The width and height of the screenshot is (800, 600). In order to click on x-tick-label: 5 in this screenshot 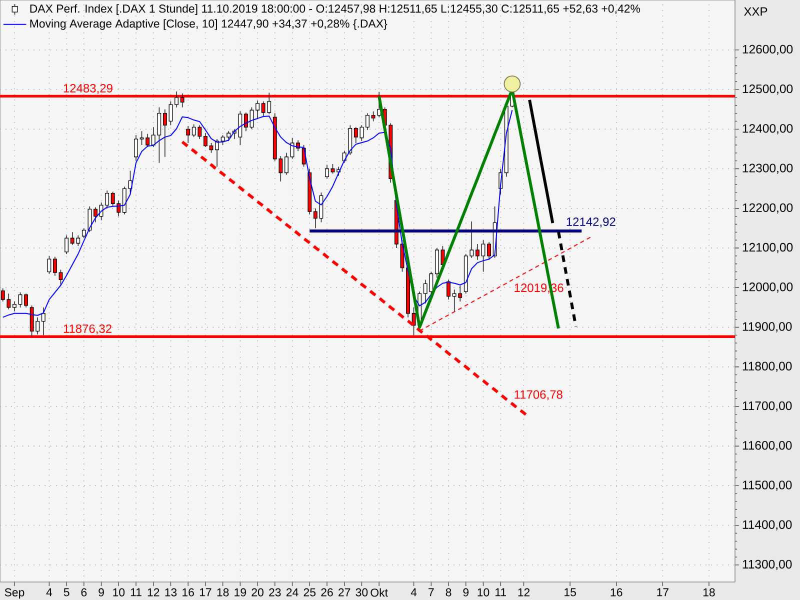, I will do `click(67, 592)`.